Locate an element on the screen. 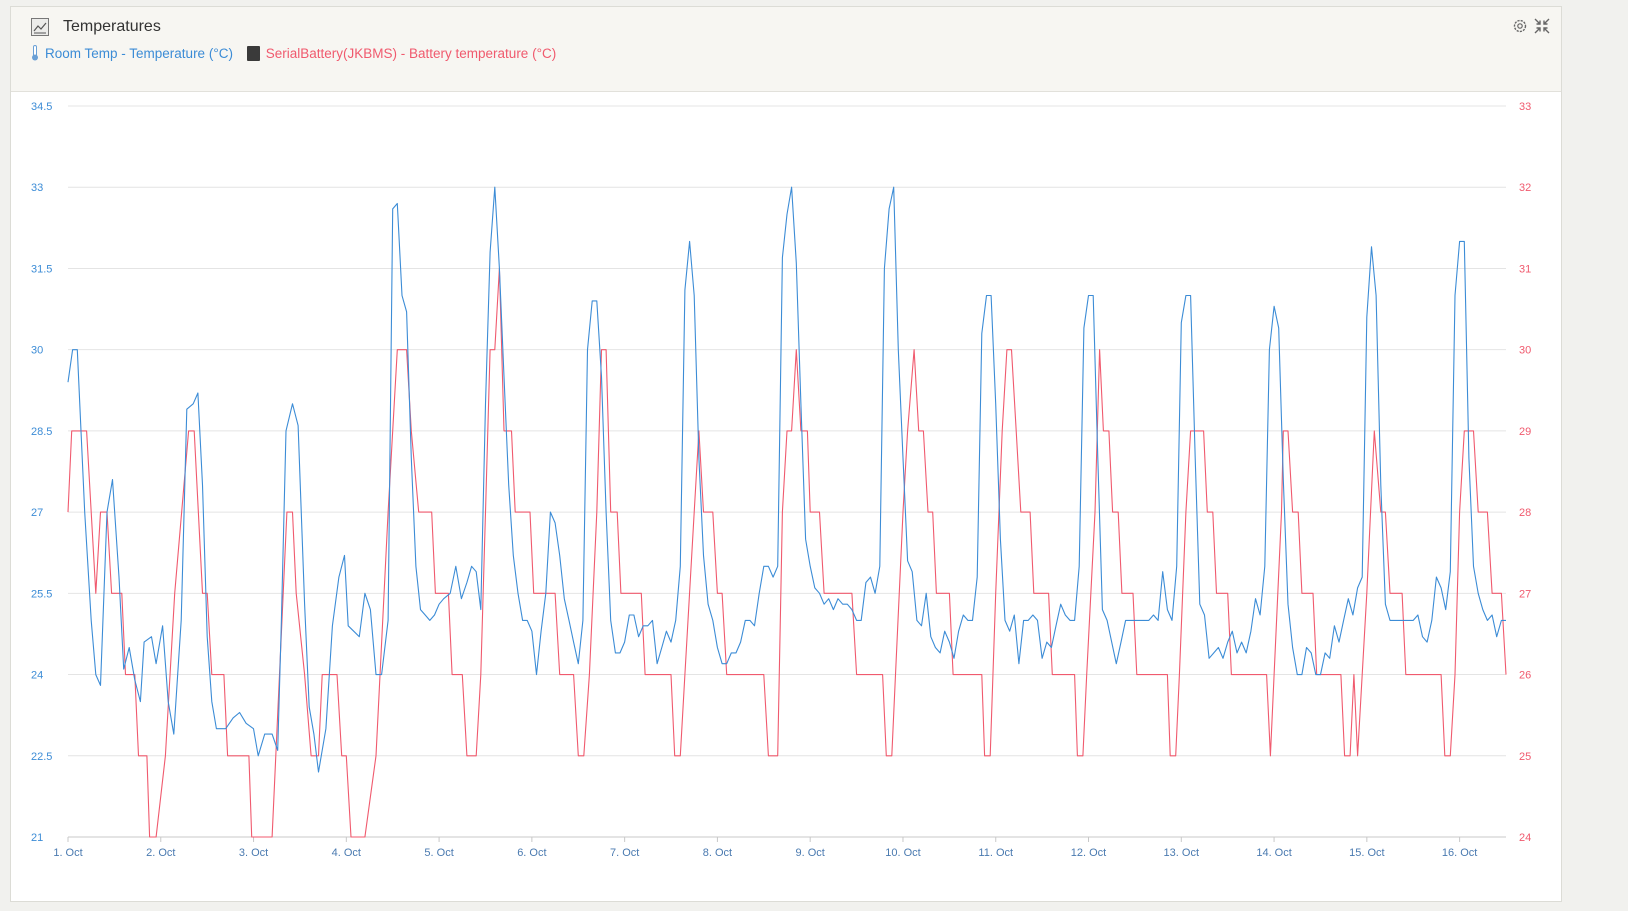 Image resolution: width=1628 pixels, height=911 pixels. legend-label-room-temp: Room Temp - Temperature (°C) is located at coordinates (139, 53).